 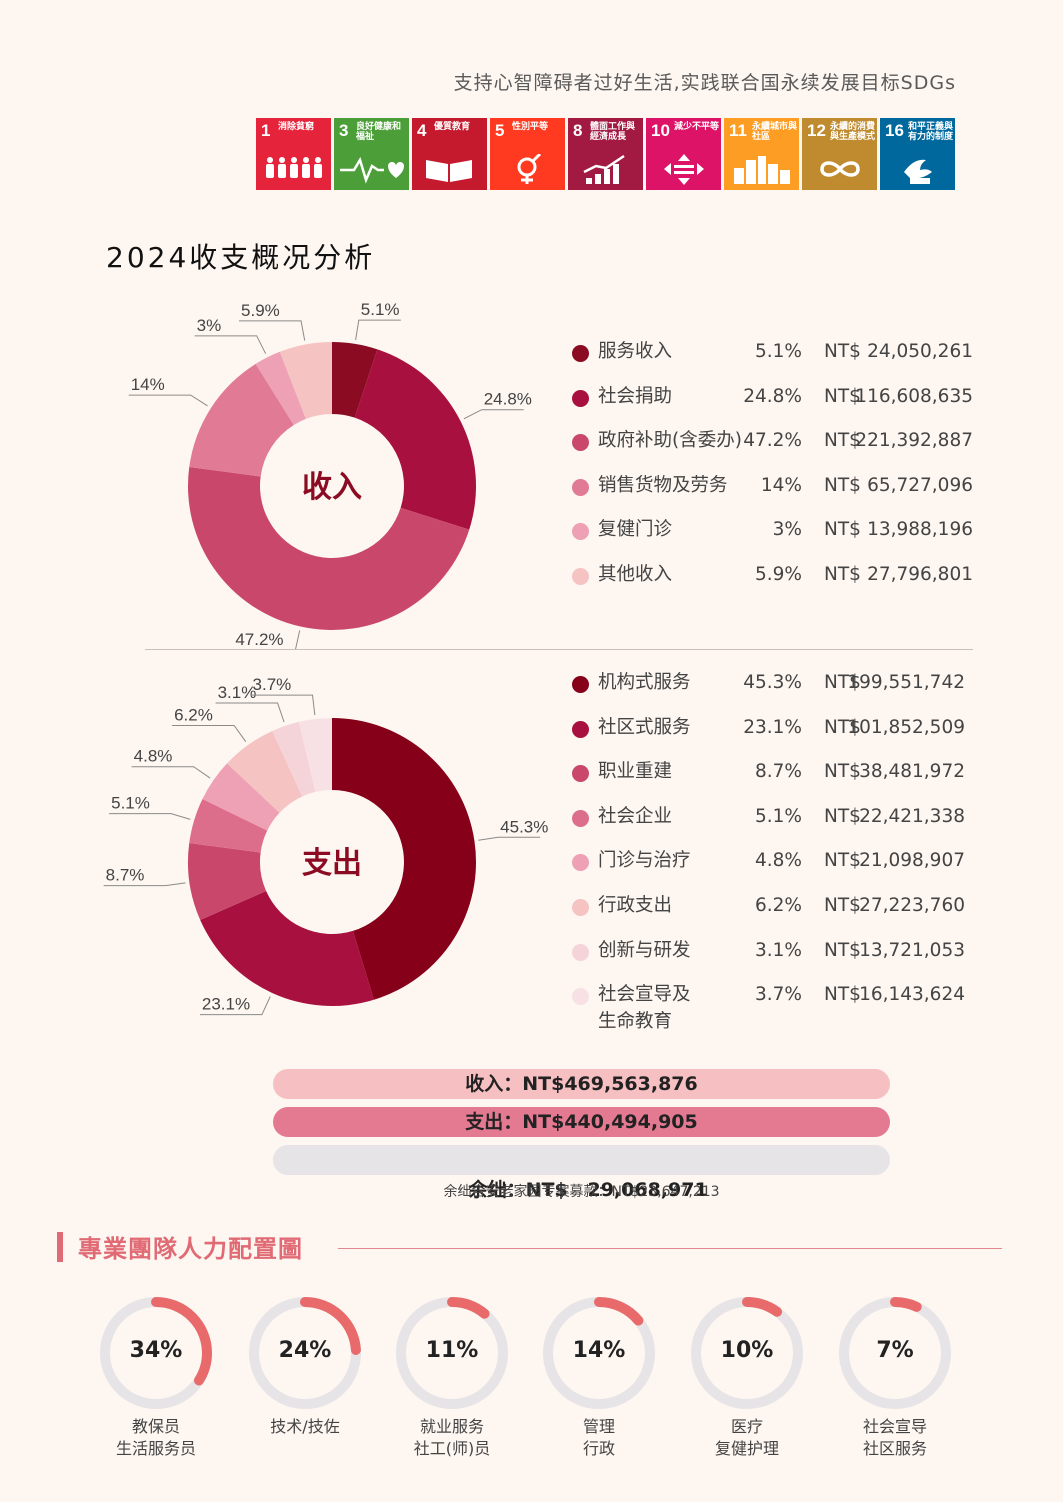 What do you see at coordinates (125, 875) in the screenshot?
I see `expense-data-label: 8.7%` at bounding box center [125, 875].